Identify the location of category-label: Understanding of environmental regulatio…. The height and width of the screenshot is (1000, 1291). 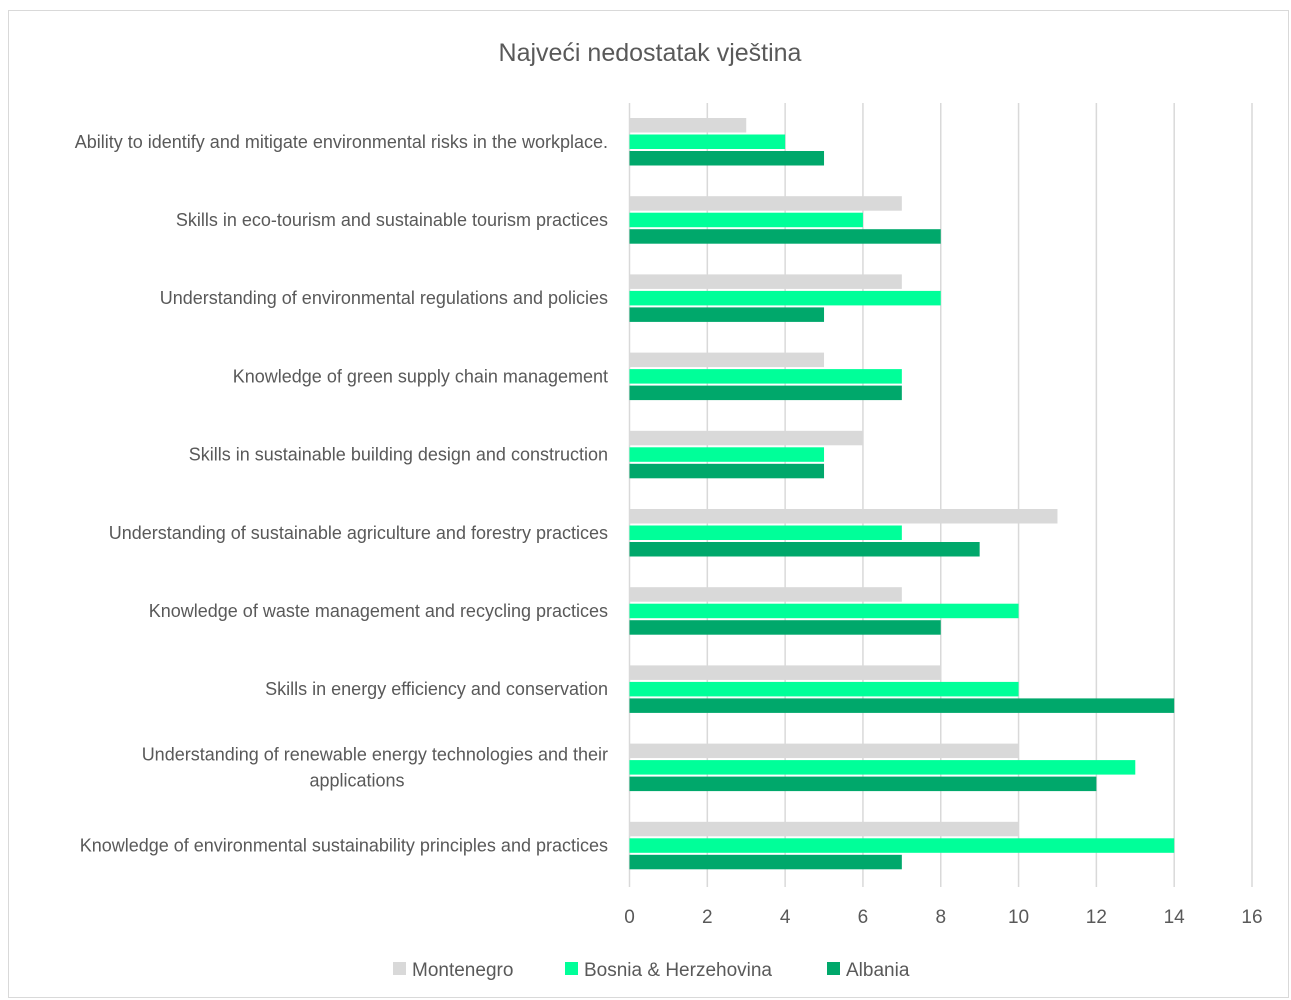
(384, 298).